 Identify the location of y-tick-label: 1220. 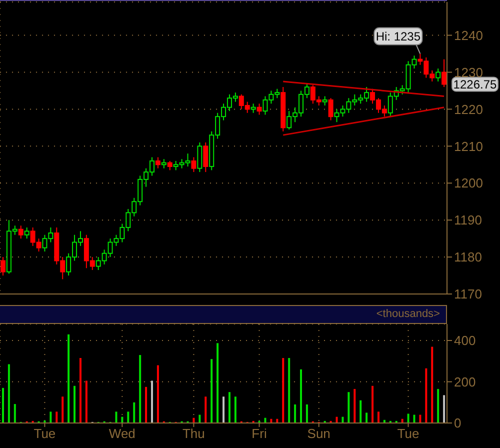
(468, 109).